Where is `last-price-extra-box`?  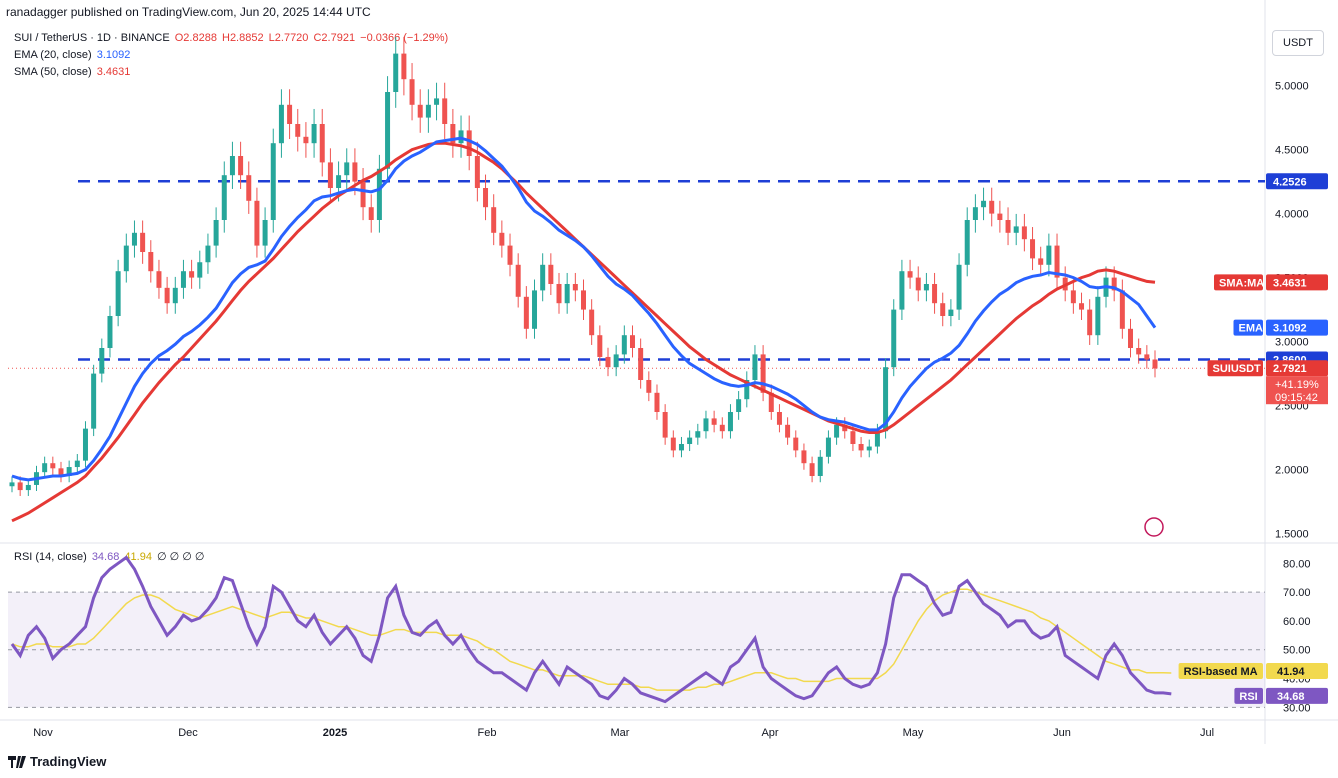 last-price-extra-box is located at coordinates (1297, 390).